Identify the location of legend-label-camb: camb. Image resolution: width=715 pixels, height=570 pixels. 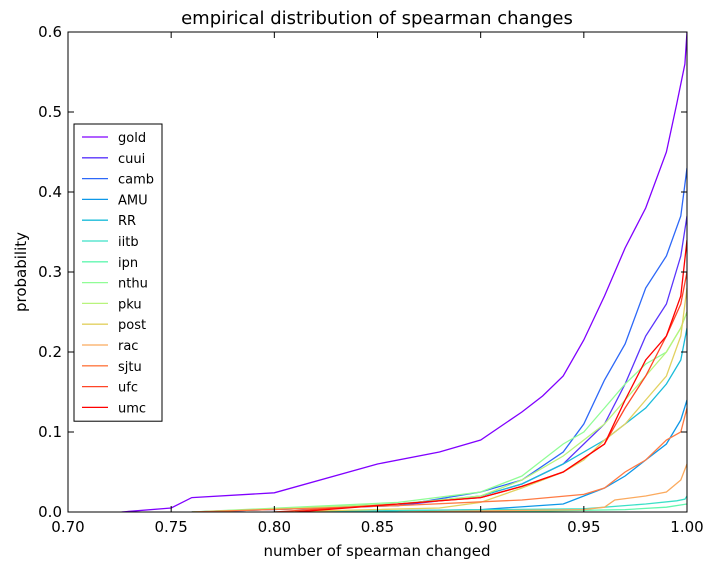
(136, 180).